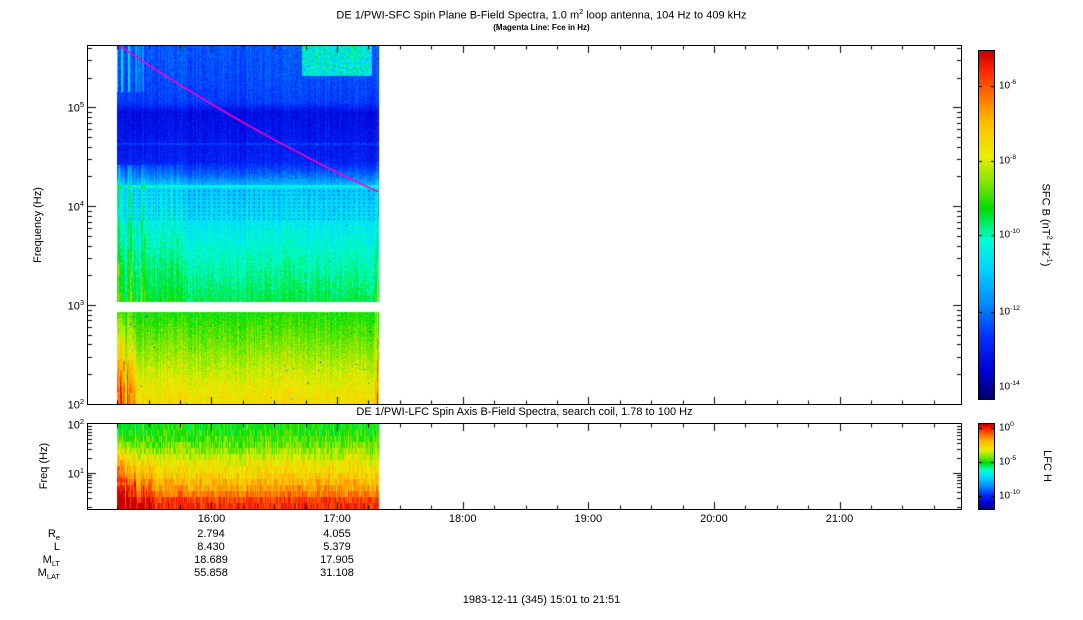  Describe the element at coordinates (211, 534) in the screenshot. I see `ephemeris-value: 2.794` at that location.